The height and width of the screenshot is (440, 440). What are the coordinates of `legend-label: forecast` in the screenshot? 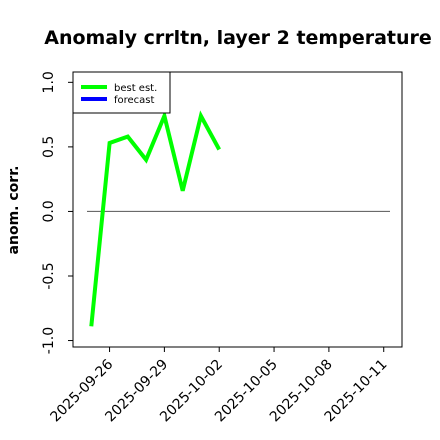 It's located at (134, 100).